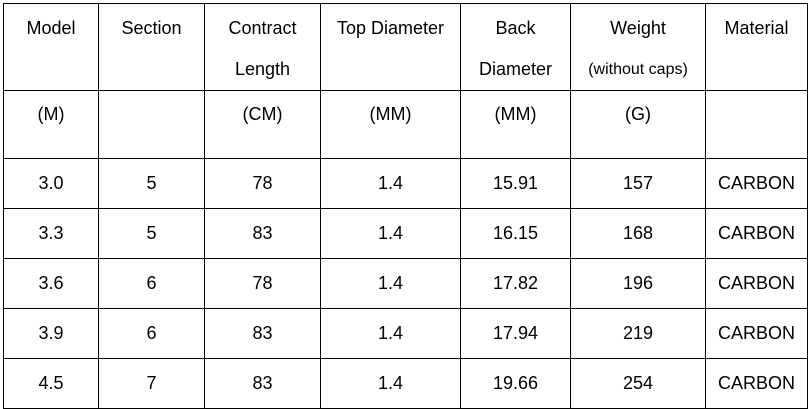 Image resolution: width=810 pixels, height=409 pixels. Describe the element at coordinates (262, 28) in the screenshot. I see `header-text: Contract` at that location.